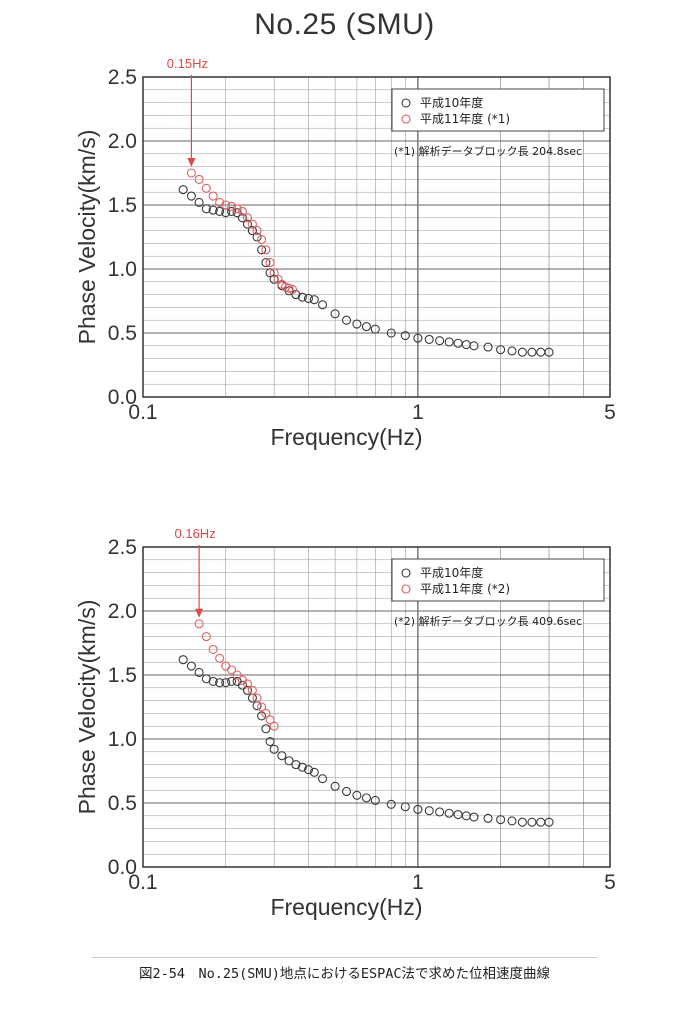 This screenshot has height=1021, width=689. I want to click on y-tick-label: 1.5, so click(122, 675).